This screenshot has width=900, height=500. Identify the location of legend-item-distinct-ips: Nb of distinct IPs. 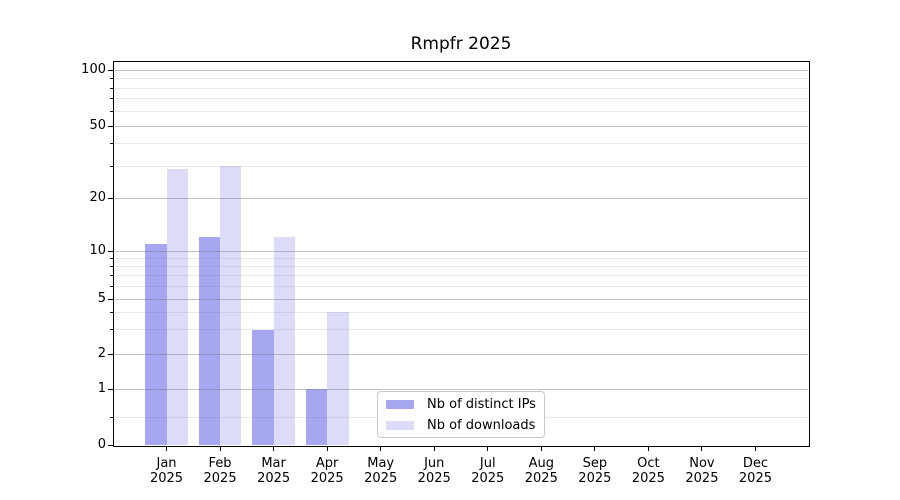
(465, 404).